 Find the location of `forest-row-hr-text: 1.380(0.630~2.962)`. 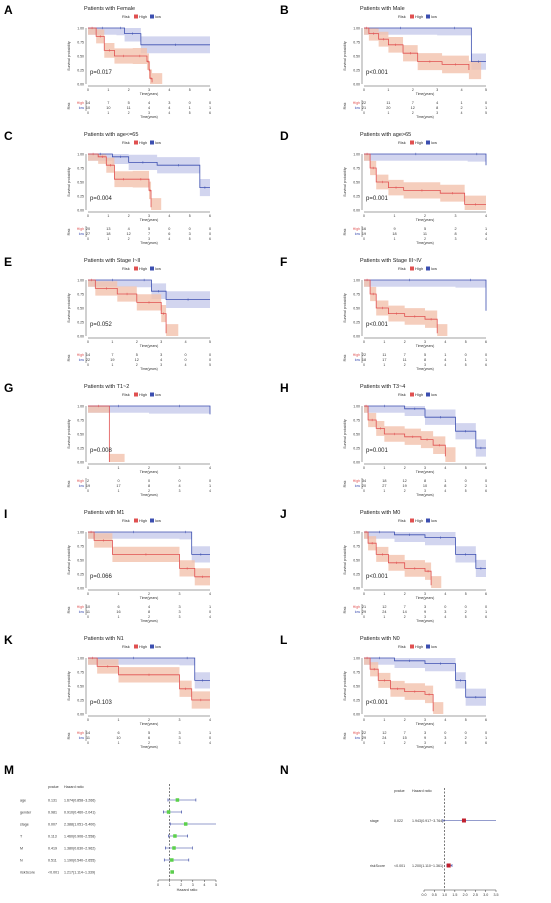

forest-row-hr-text: 1.380(0.630~2.962) is located at coordinates (79, 848).